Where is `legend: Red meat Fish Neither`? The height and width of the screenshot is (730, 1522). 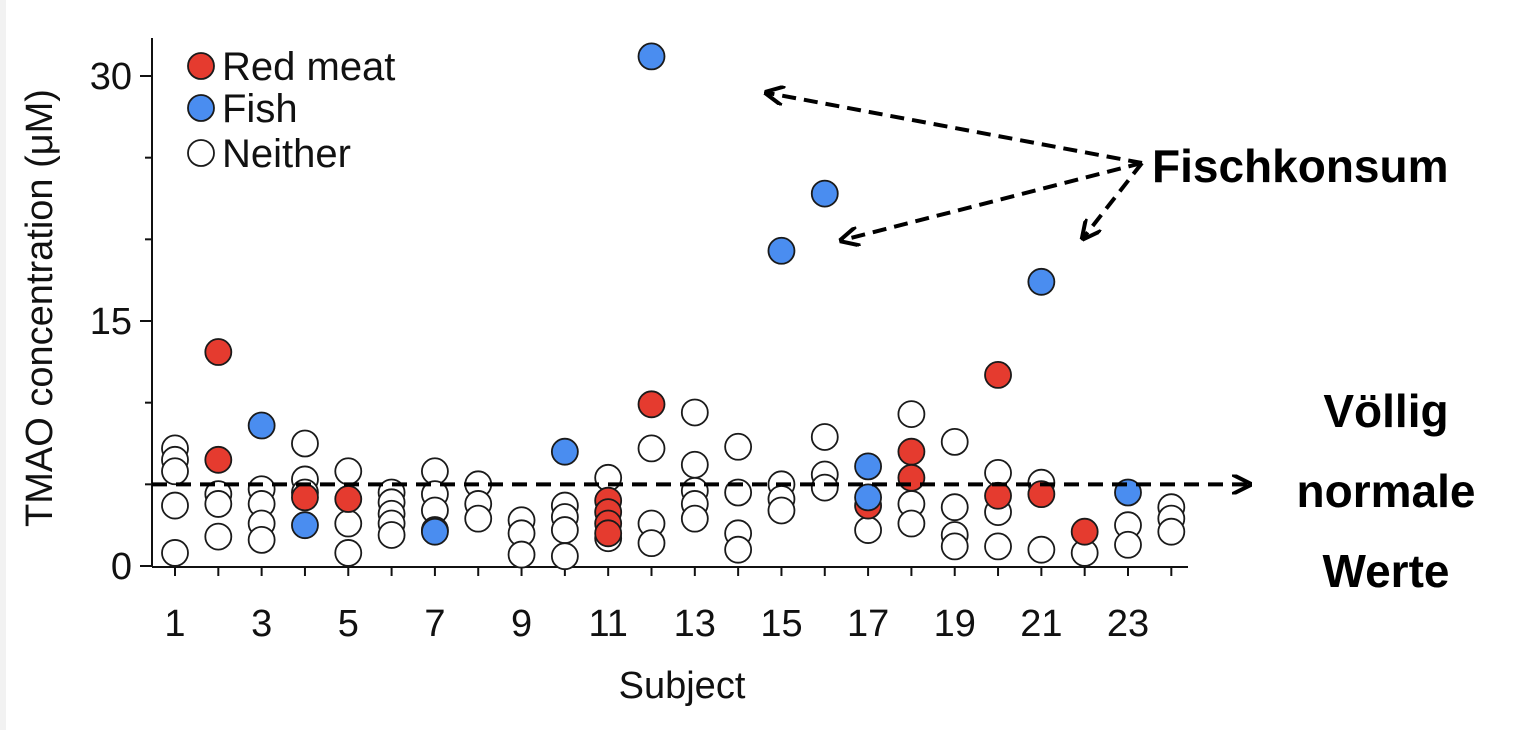 legend: Red meat Fish Neither is located at coordinates (291, 110).